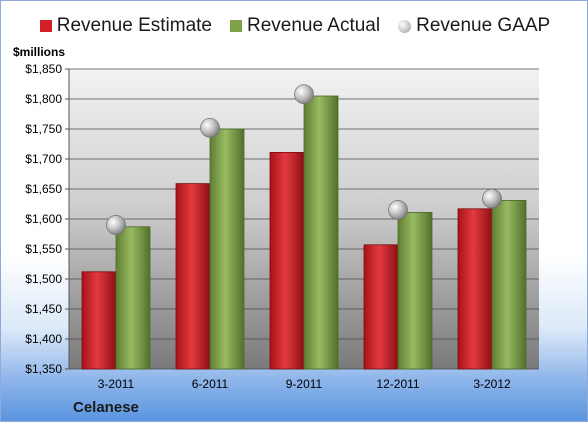 This screenshot has width=588, height=422. I want to click on company-name: Celanese, so click(106, 407).